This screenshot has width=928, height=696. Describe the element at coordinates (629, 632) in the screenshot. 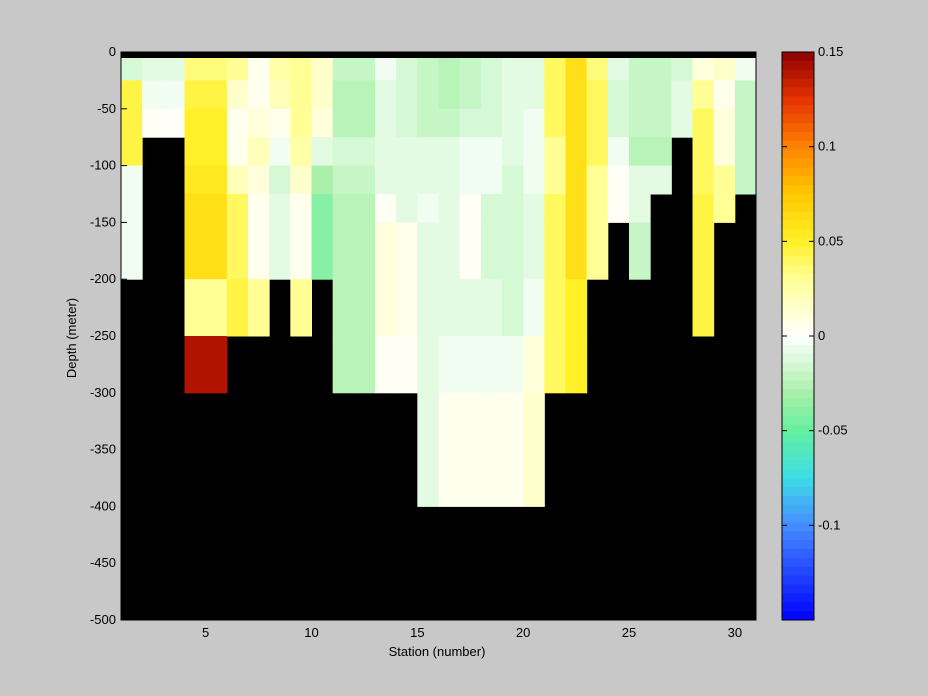

I see `x-tick-label: 25` at that location.